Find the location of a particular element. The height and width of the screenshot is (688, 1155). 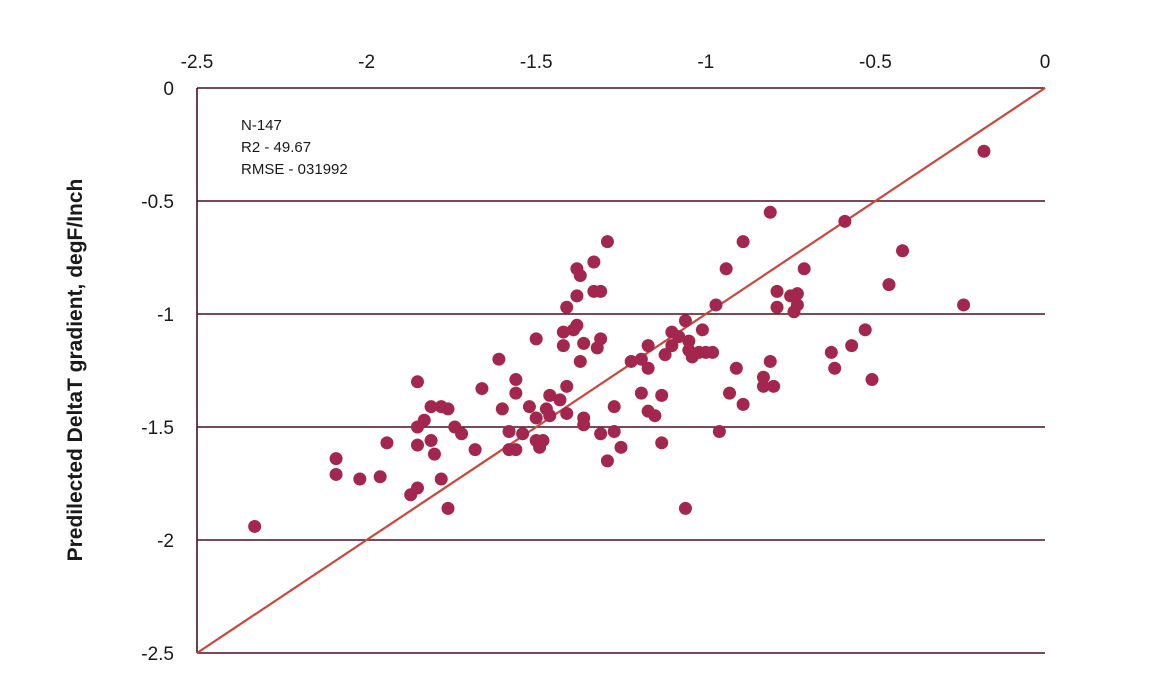

y-tick-label: -1.5 is located at coordinates (157, 428).